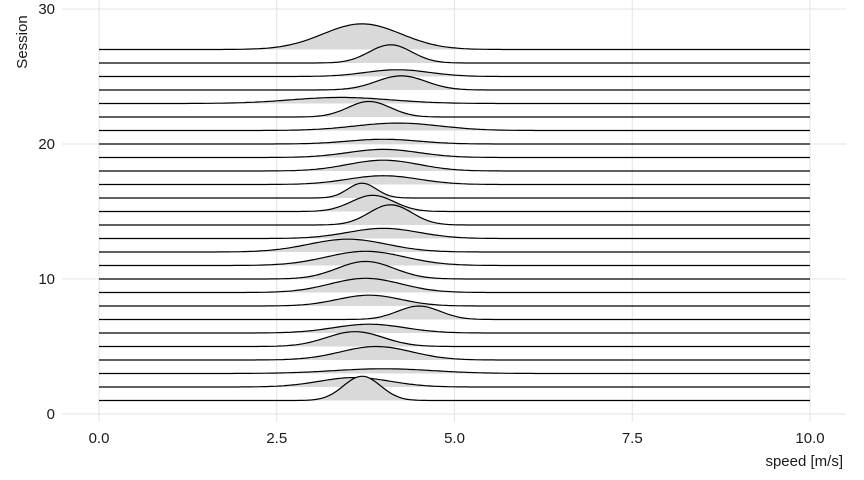 Image resolution: width=864 pixels, height=480 pixels. What do you see at coordinates (99, 438) in the screenshot?
I see `x-tick-label: 0.0` at bounding box center [99, 438].